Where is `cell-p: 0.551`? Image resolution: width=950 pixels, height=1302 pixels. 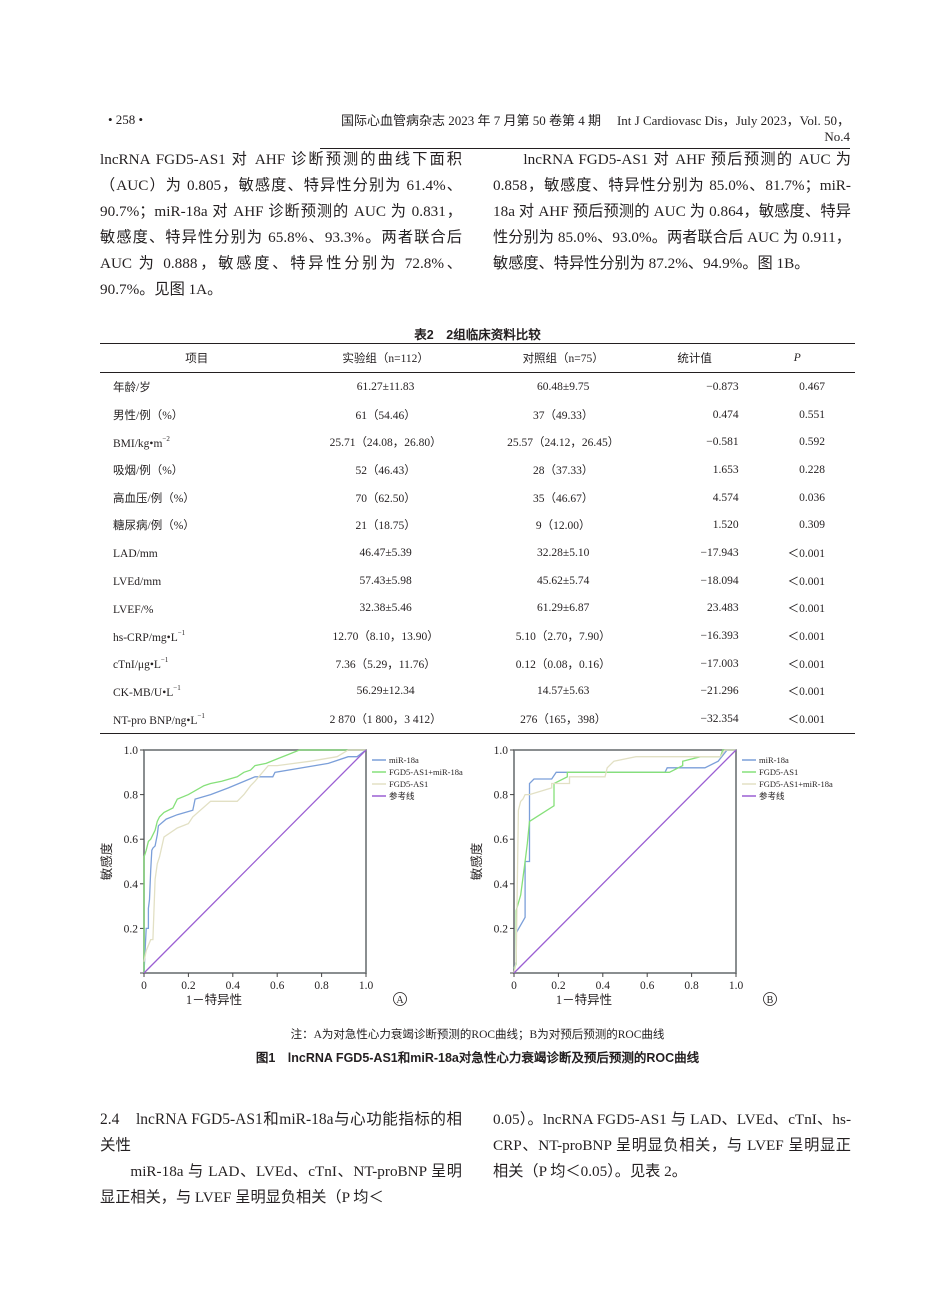
cell-p: 0.551 is located at coordinates (812, 414).